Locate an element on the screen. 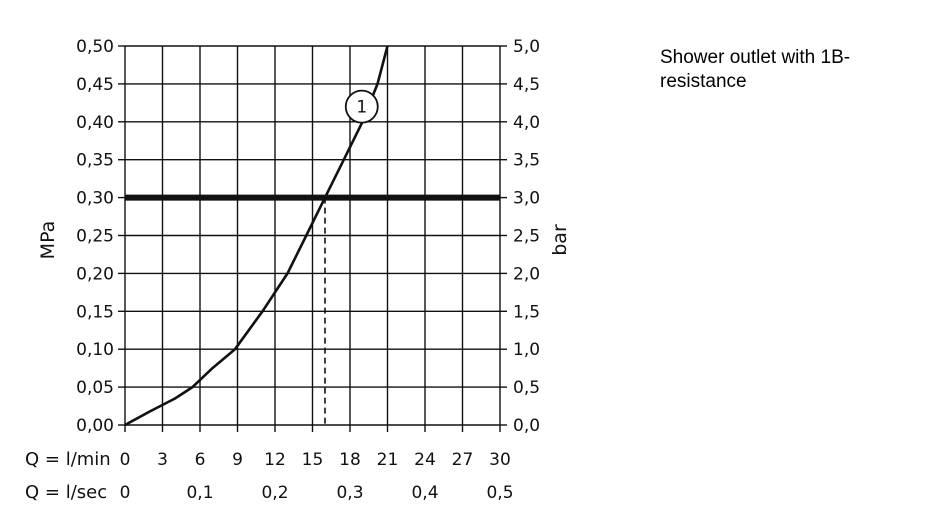 The width and height of the screenshot is (942, 530). y-right-tick-label: 4,5 is located at coordinates (526, 85).